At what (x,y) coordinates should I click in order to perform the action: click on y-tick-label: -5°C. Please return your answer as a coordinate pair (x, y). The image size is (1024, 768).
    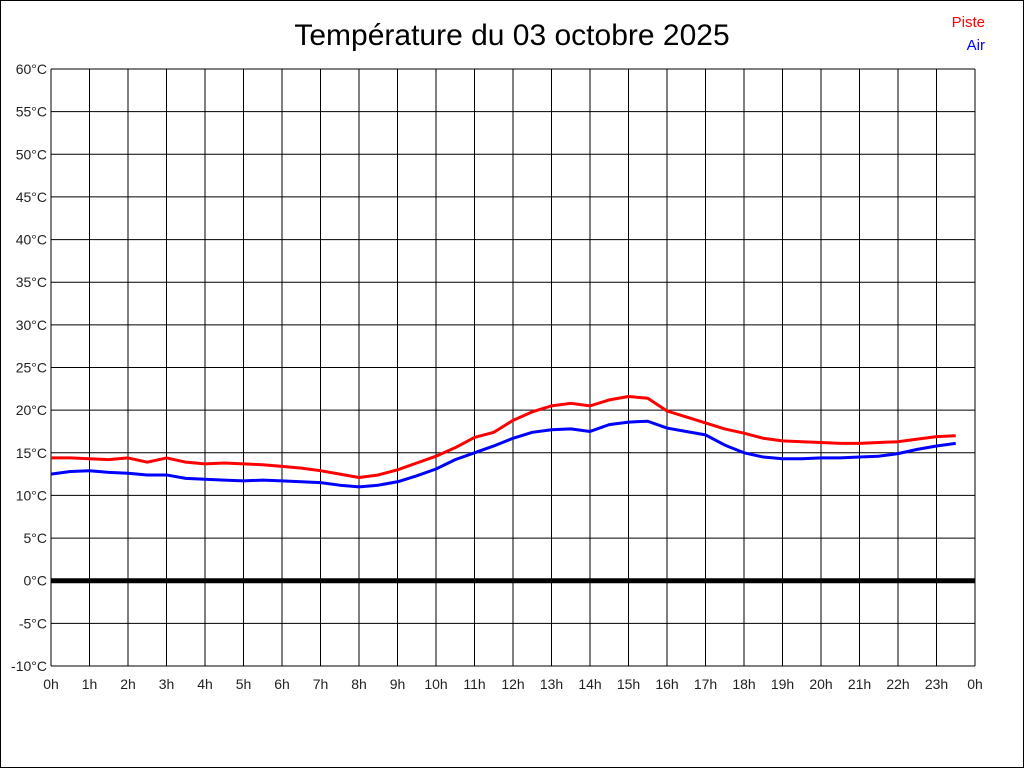
    Looking at the image, I should click on (33, 623).